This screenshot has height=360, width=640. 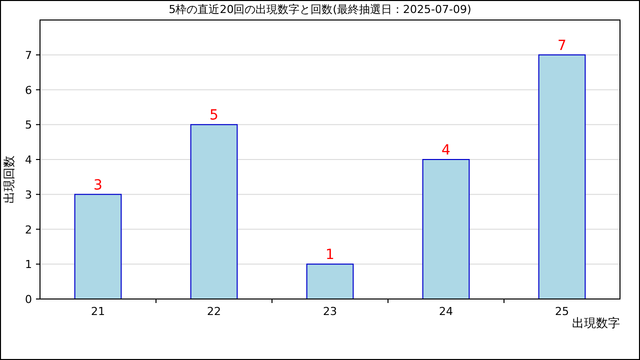 What do you see at coordinates (330, 311) in the screenshot?
I see `x-tick-label: 23` at bounding box center [330, 311].